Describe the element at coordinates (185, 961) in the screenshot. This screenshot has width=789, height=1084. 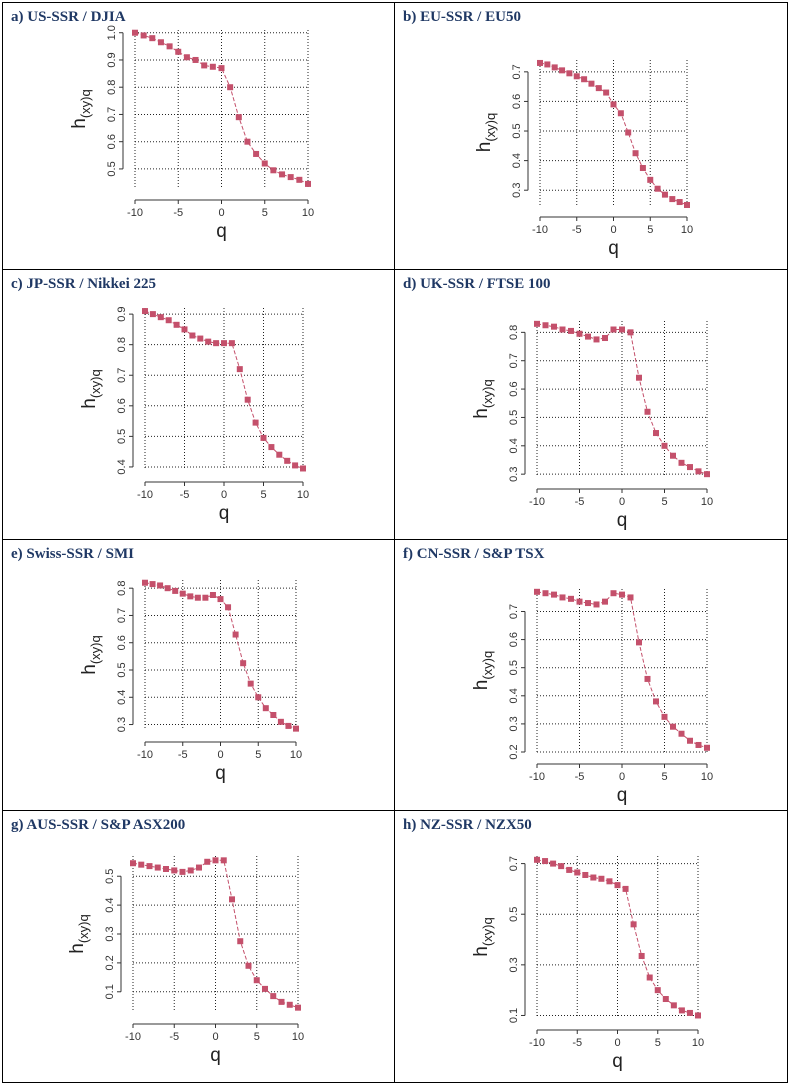
I see `chart-svg: -10 -5 0 5 10 q 0.1 0.2 0.3 0.4 0.5 h(xy)q` at that location.